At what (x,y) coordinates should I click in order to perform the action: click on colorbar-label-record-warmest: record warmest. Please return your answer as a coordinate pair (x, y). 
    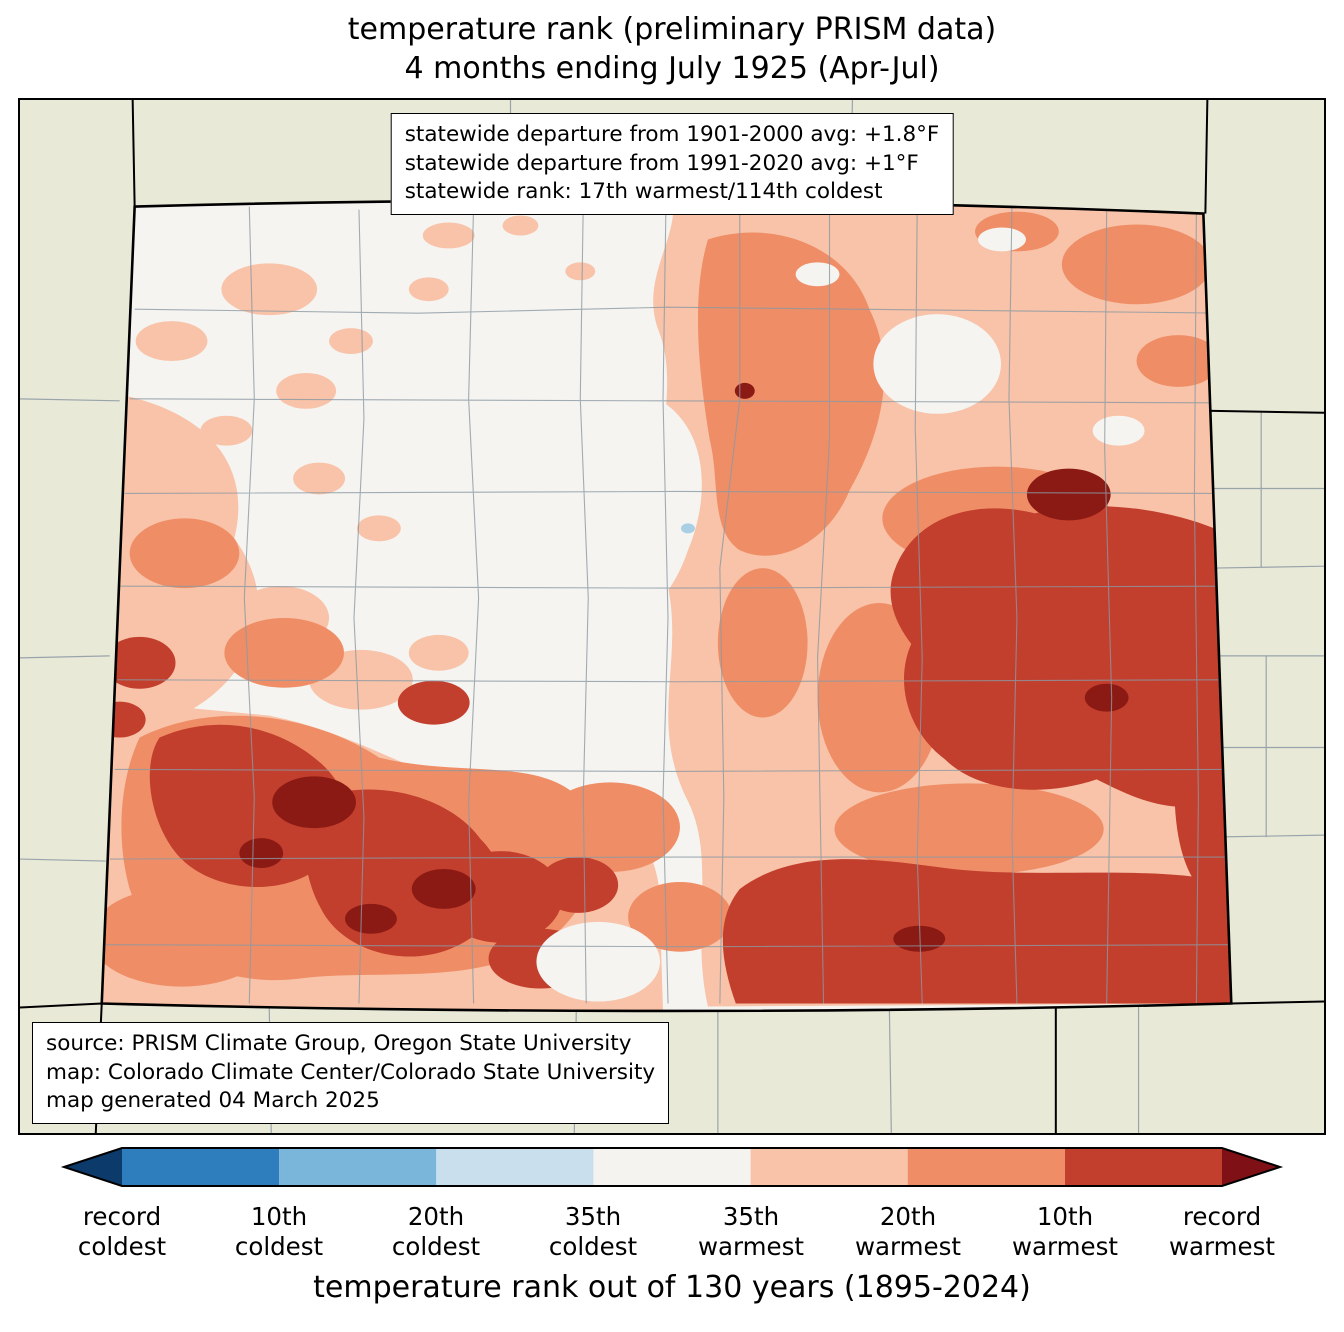
    Looking at the image, I should click on (1222, 1232).